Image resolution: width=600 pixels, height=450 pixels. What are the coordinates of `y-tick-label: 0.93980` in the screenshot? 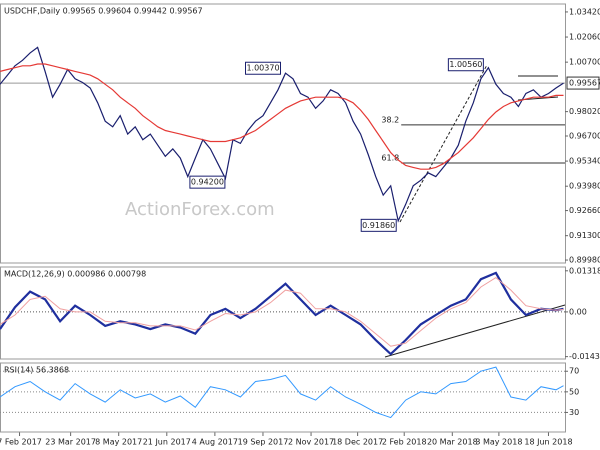 It's located at (584, 186).